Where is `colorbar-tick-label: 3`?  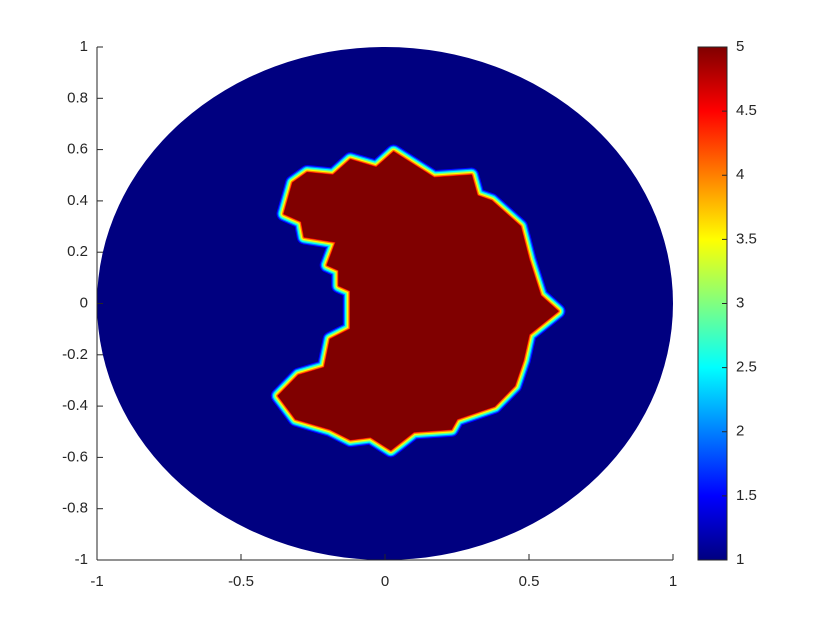 colorbar-tick-label: 3 is located at coordinates (740, 302).